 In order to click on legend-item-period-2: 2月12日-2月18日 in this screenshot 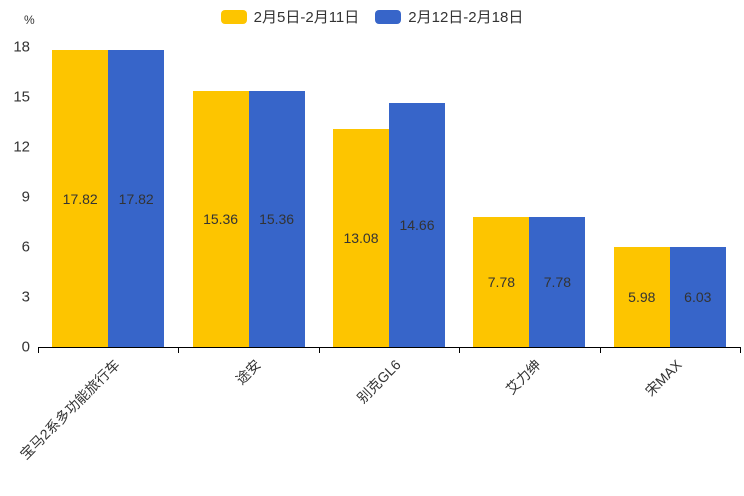, I will do `click(449, 16)`.